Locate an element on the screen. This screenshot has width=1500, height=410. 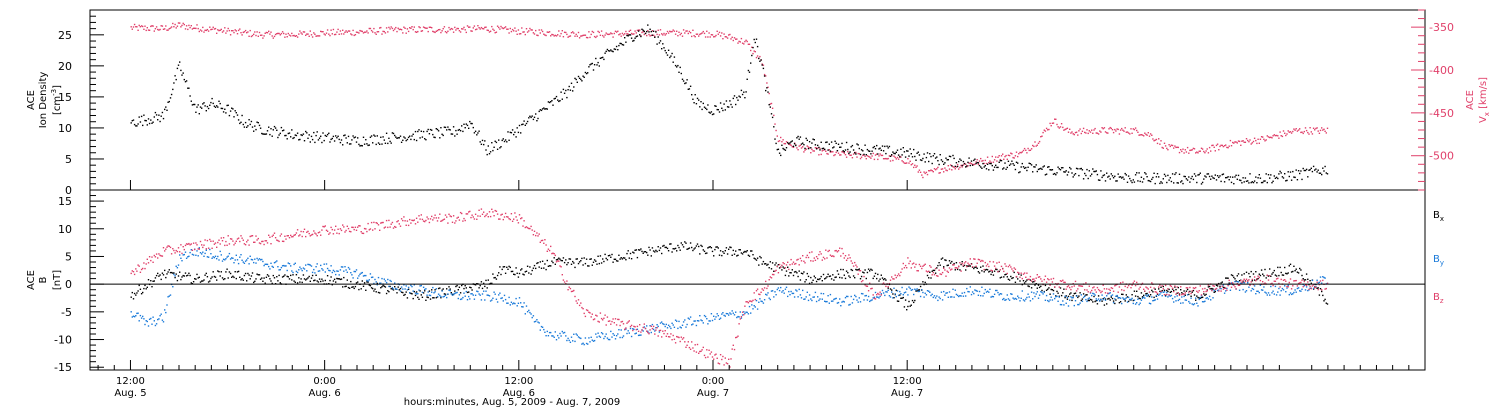
field-axis-label-name: B is located at coordinates (43, 279).